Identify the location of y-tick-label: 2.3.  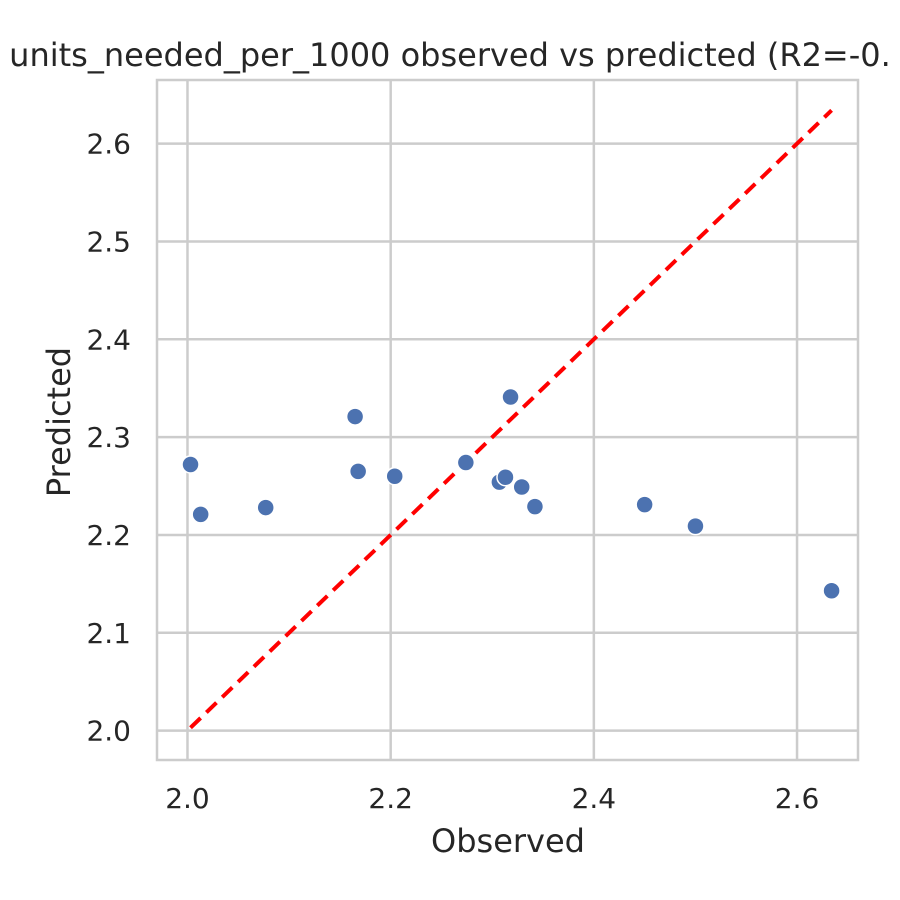
(108, 437).